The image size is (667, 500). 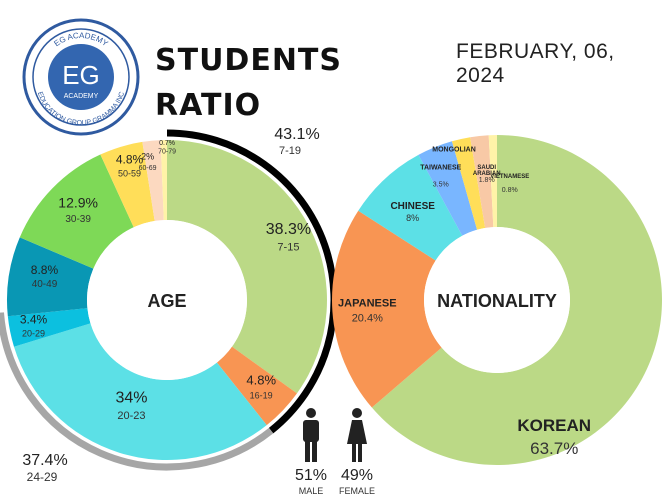 I want to click on donut-center-label: NATIONALITY, so click(x=497, y=301).